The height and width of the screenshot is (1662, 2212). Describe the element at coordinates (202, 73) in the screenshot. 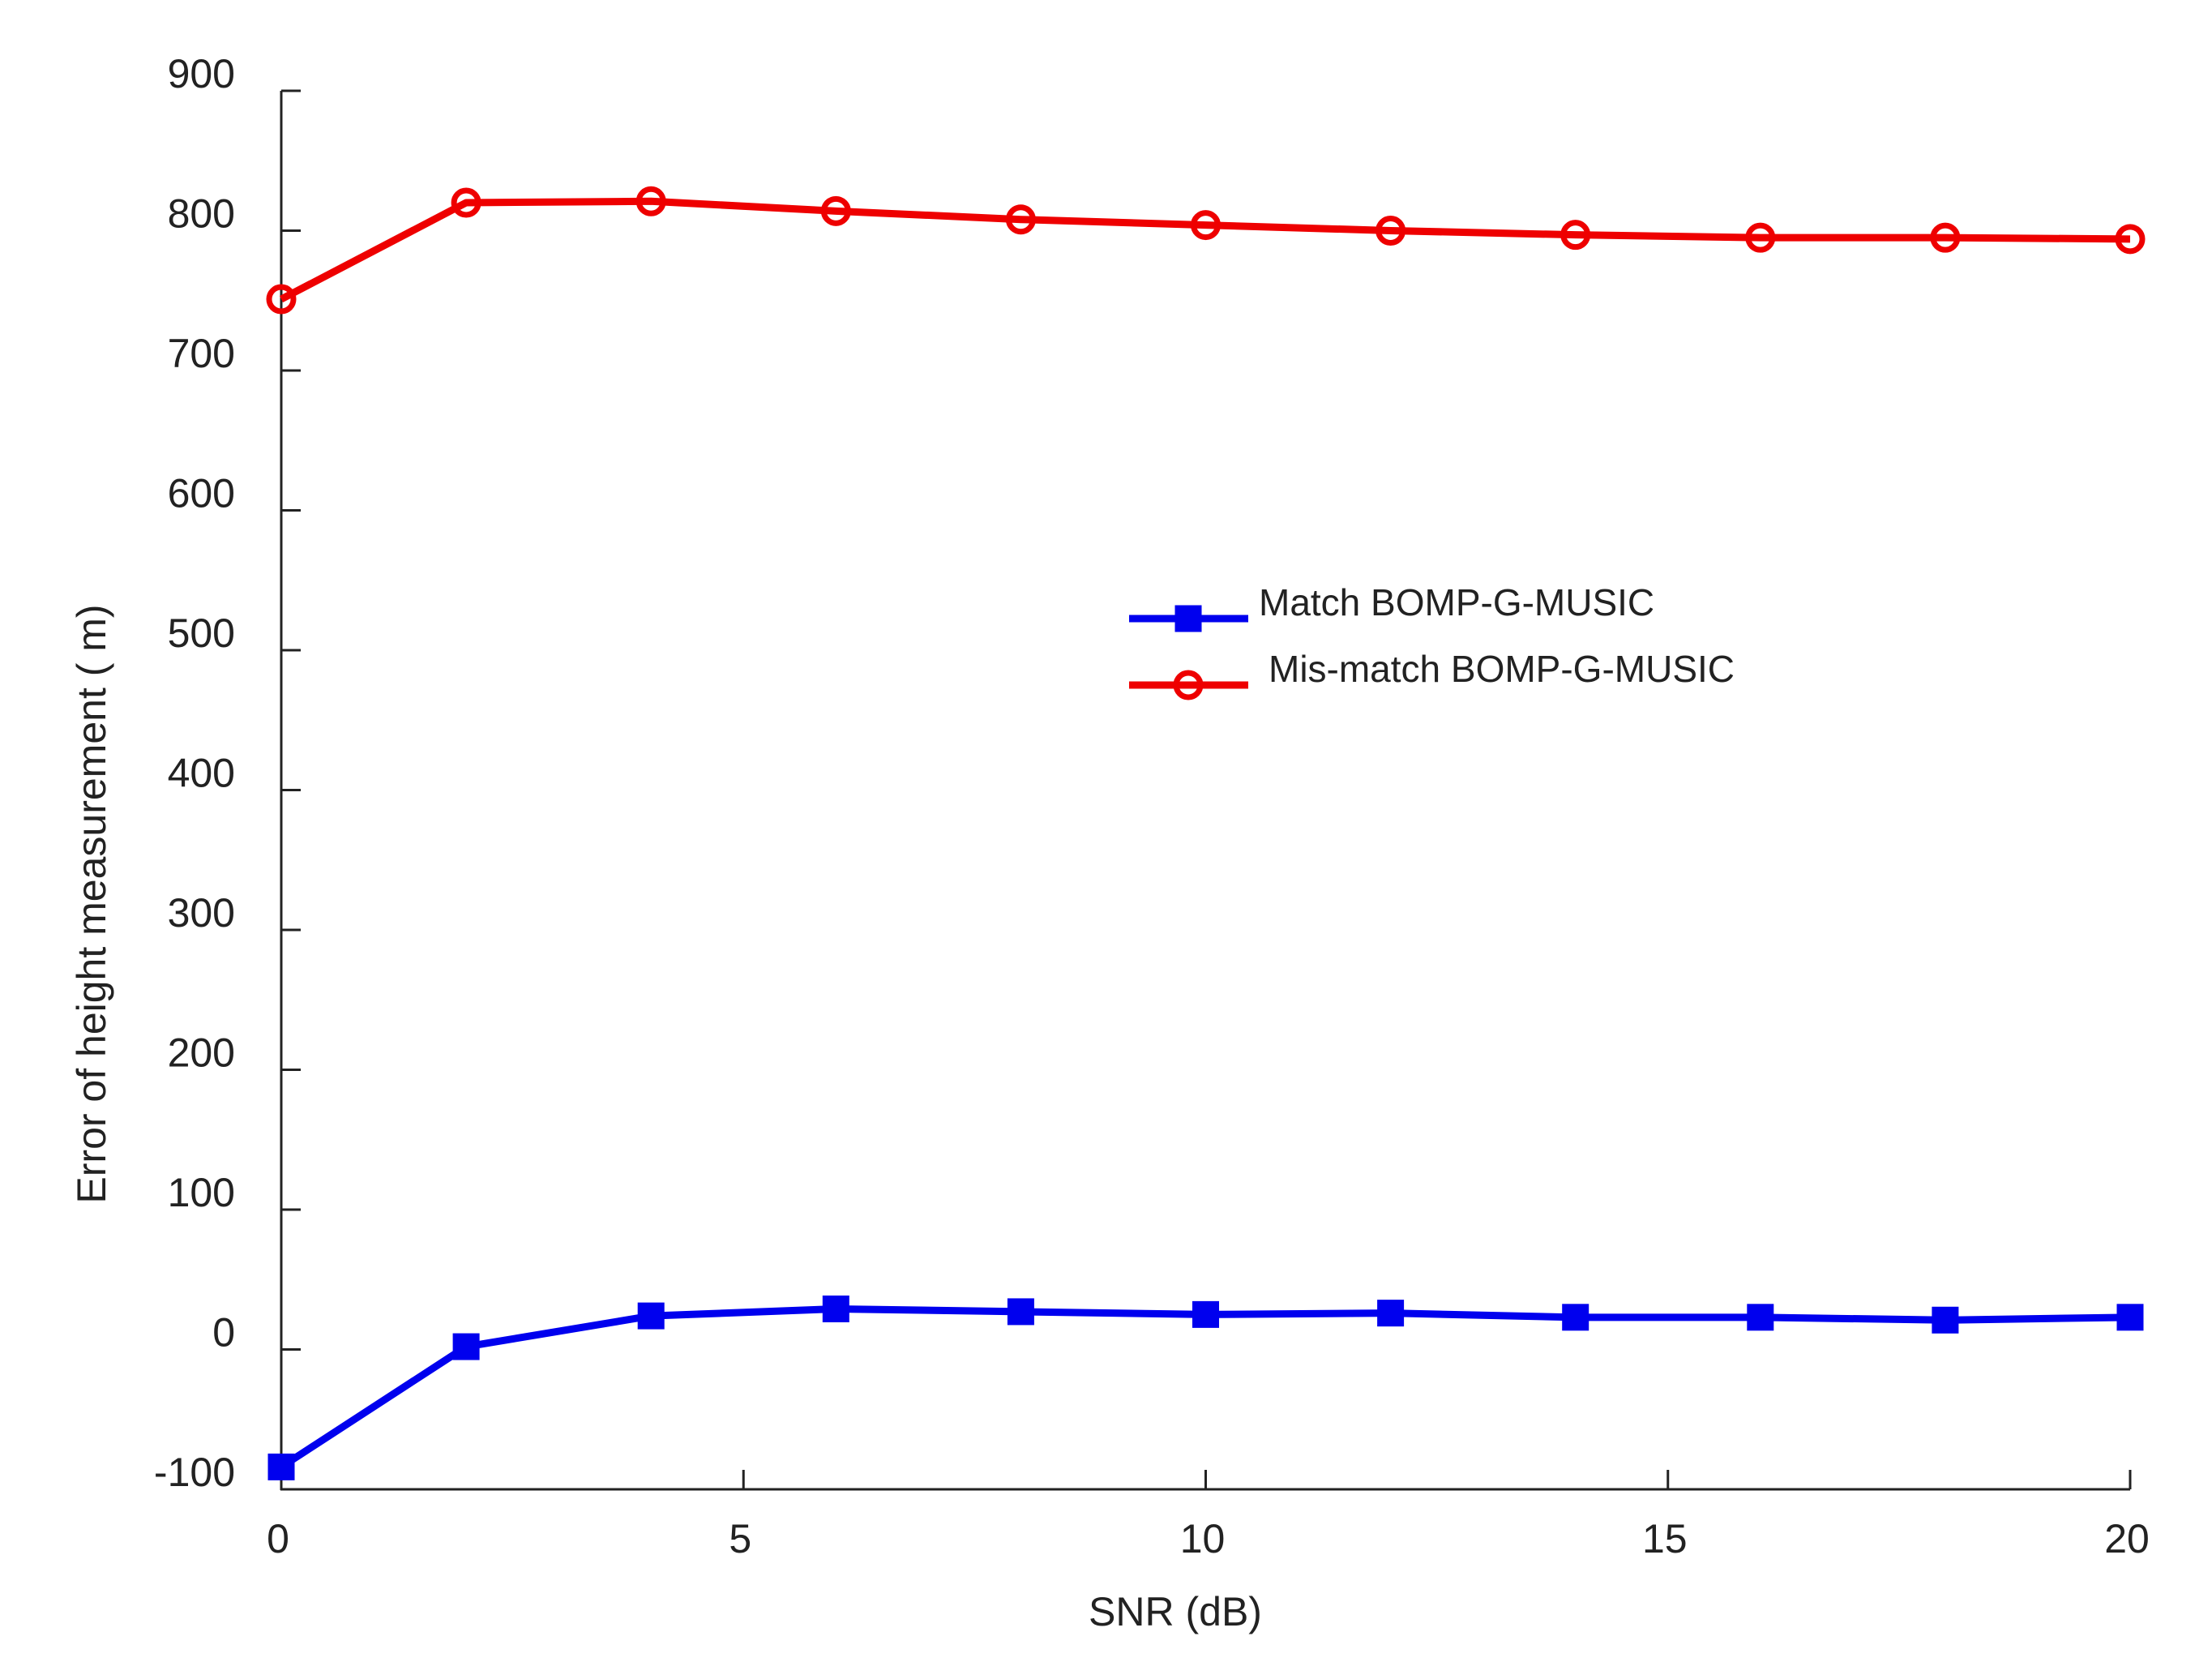

I see `y-tick-label: 900` at that location.